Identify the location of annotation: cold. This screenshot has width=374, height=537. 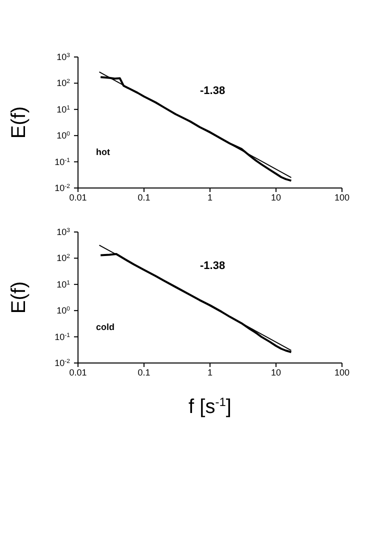
(105, 327).